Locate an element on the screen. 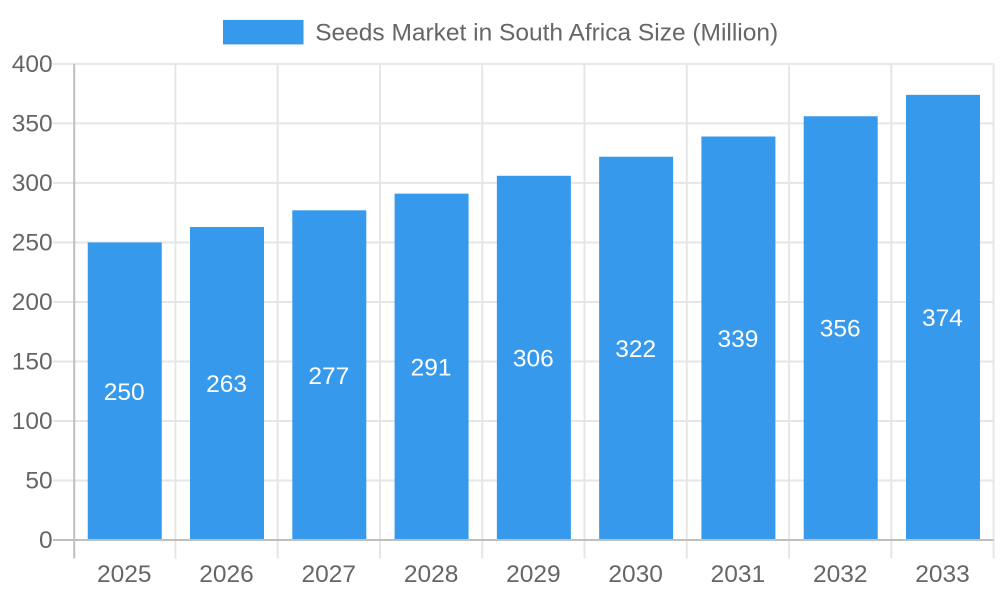  svg-text: 2025 is located at coordinates (124, 574).